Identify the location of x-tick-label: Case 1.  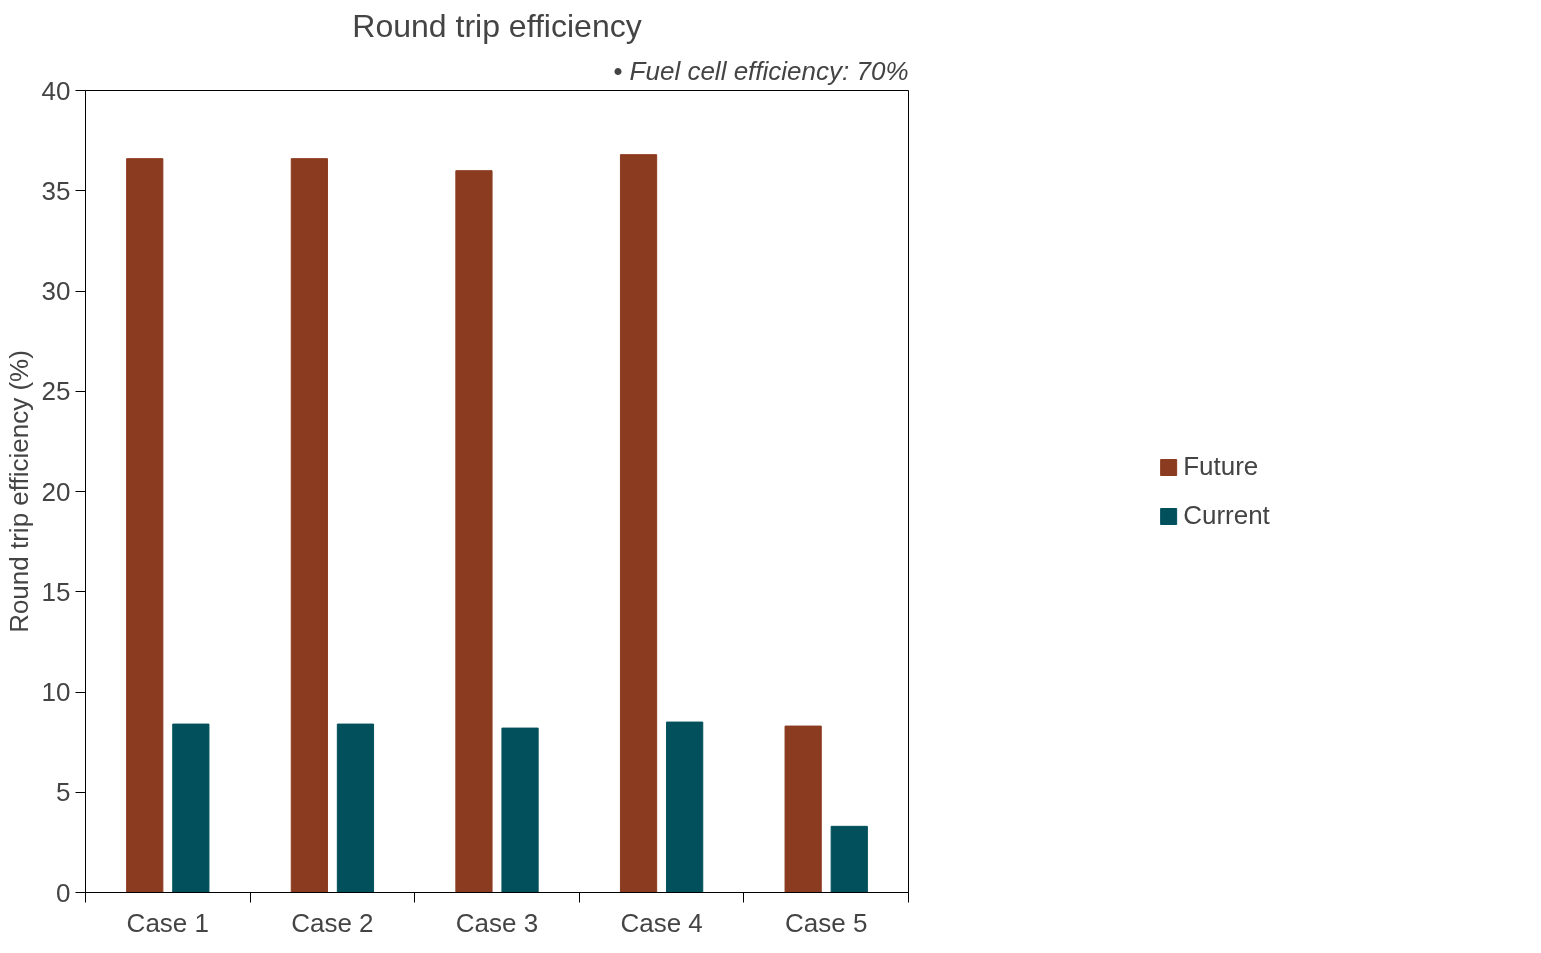
(167, 922).